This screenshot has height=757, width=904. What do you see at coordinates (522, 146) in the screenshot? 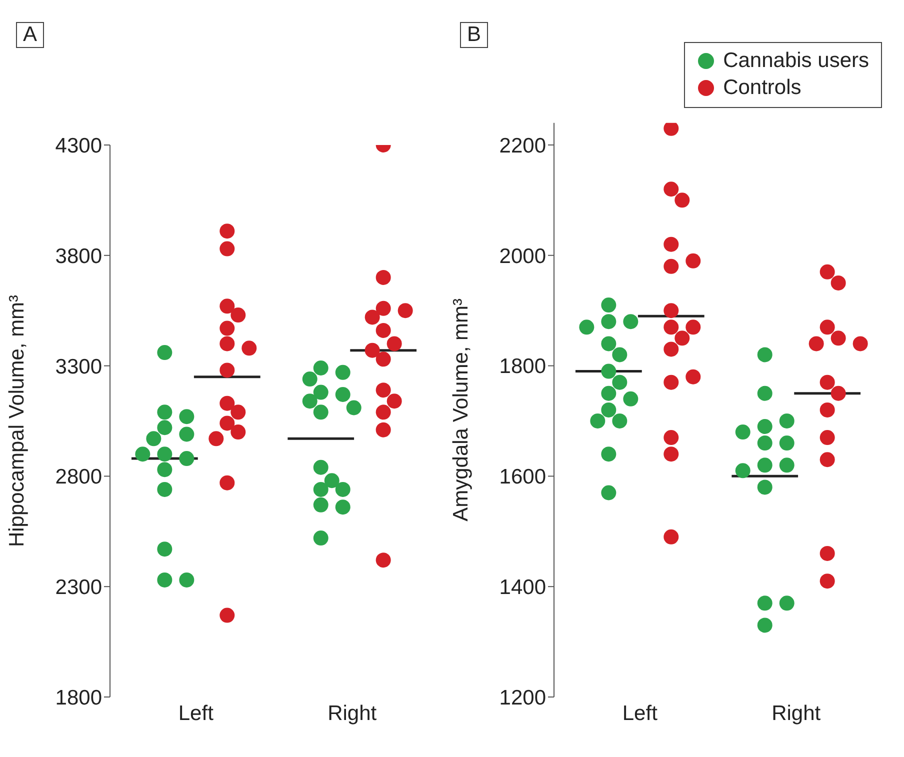
I see `y-tick-label: 2200` at bounding box center [522, 146].